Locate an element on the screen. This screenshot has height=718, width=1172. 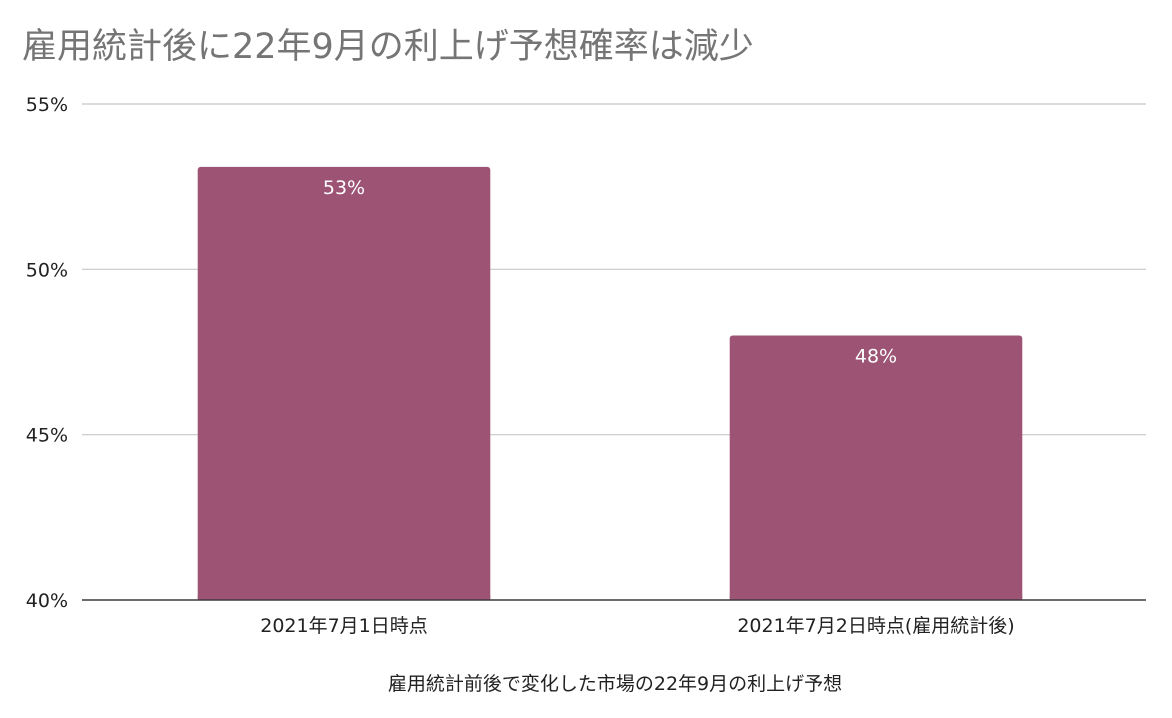
bar is located at coordinates (876, 467).